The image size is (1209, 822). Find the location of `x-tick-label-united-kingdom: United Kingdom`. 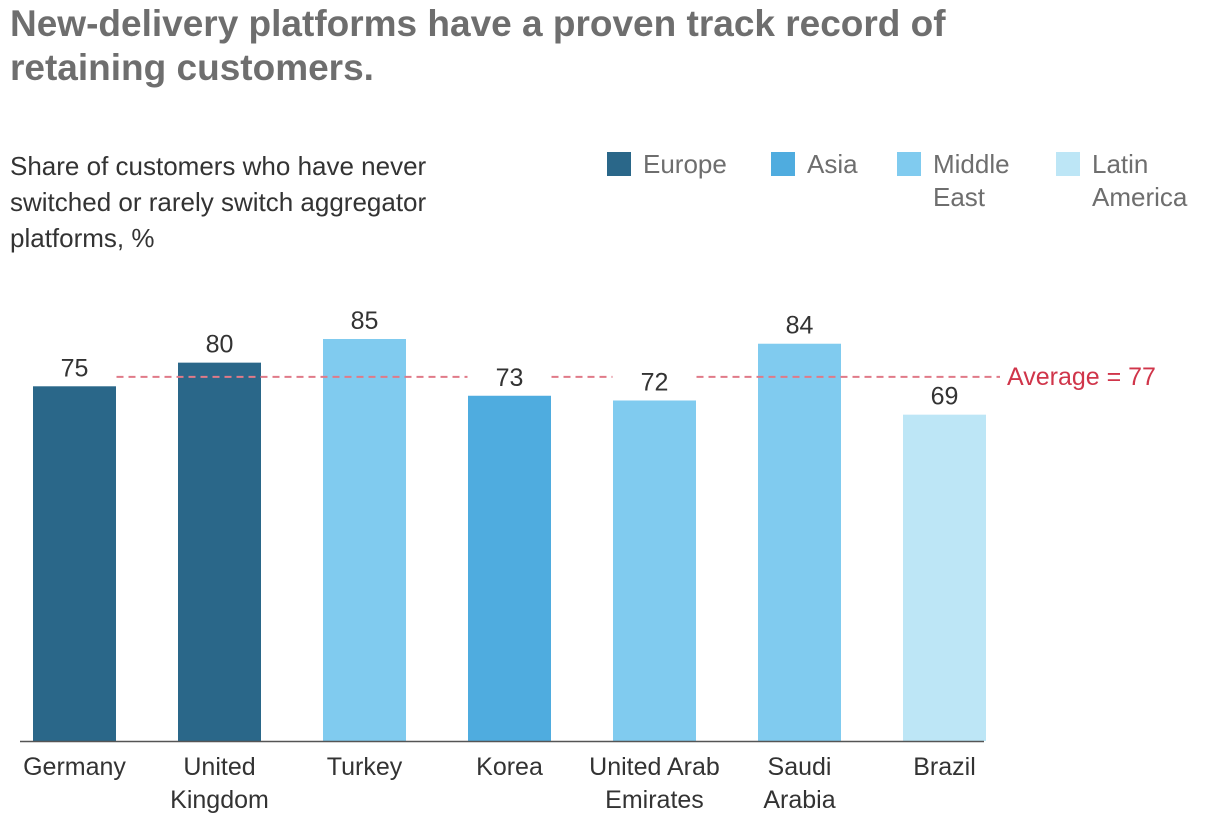

x-tick-label-united-kingdom: United Kingdom is located at coordinates (219, 783).